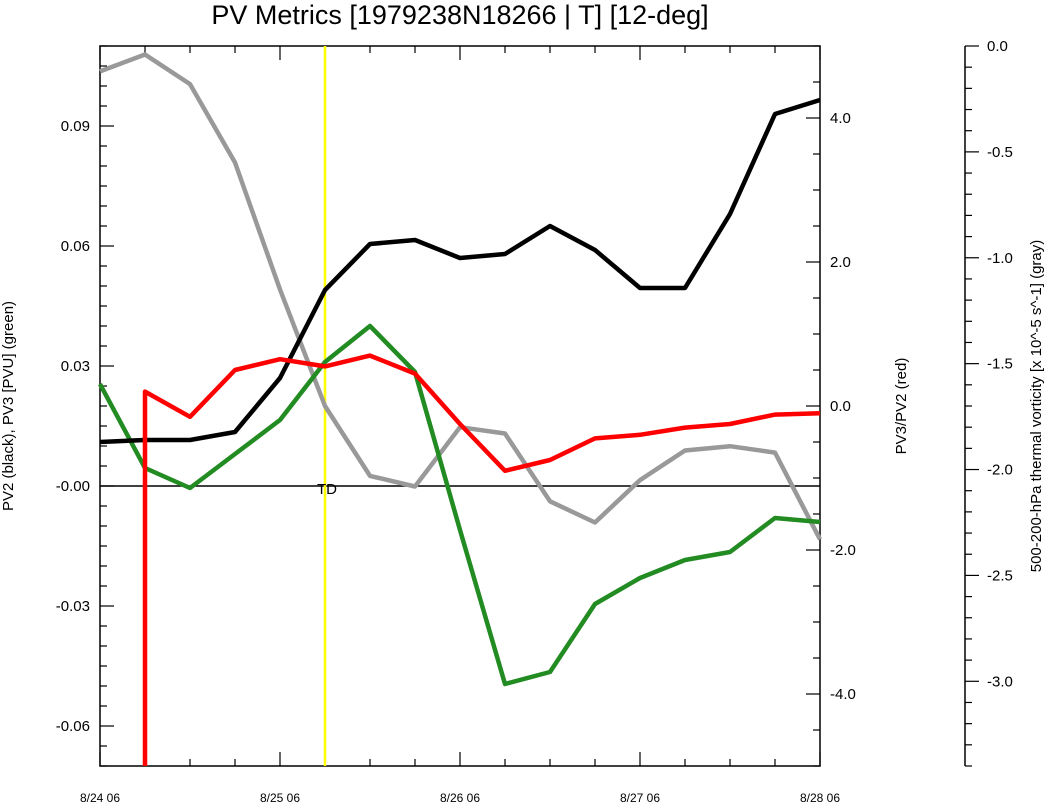 Image resolution: width=1045 pixels, height=805 pixels. I want to click on far-right-axis-tick-label: -2.0, so click(1000, 470).